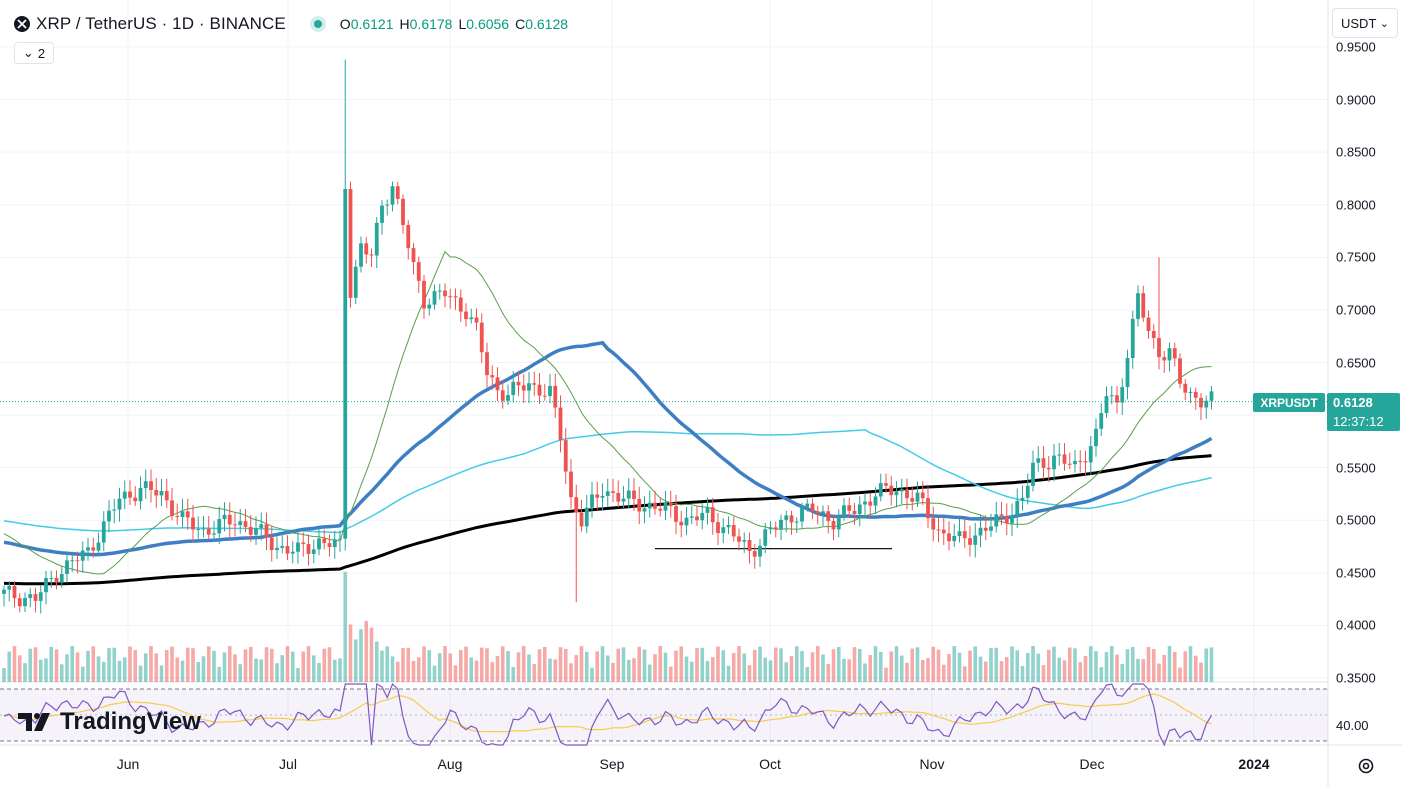  What do you see at coordinates (1356, 100) in the screenshot?
I see `price-tick: 0.9000` at bounding box center [1356, 100].